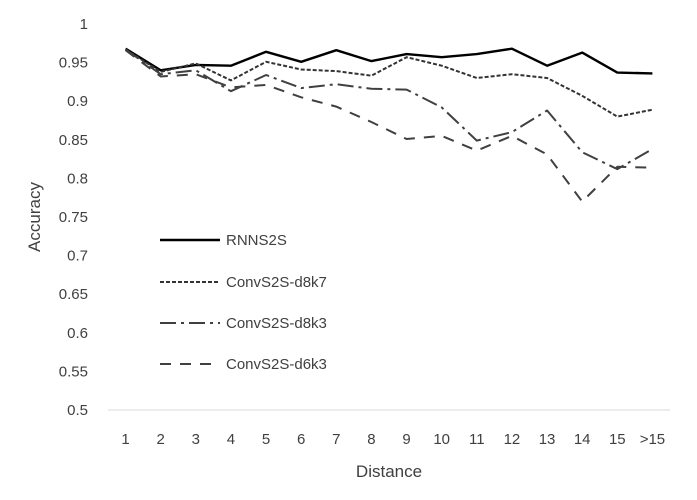 The image size is (697, 500). What do you see at coordinates (652, 439) in the screenshot?
I see `x-tick-label: >15` at bounding box center [652, 439].